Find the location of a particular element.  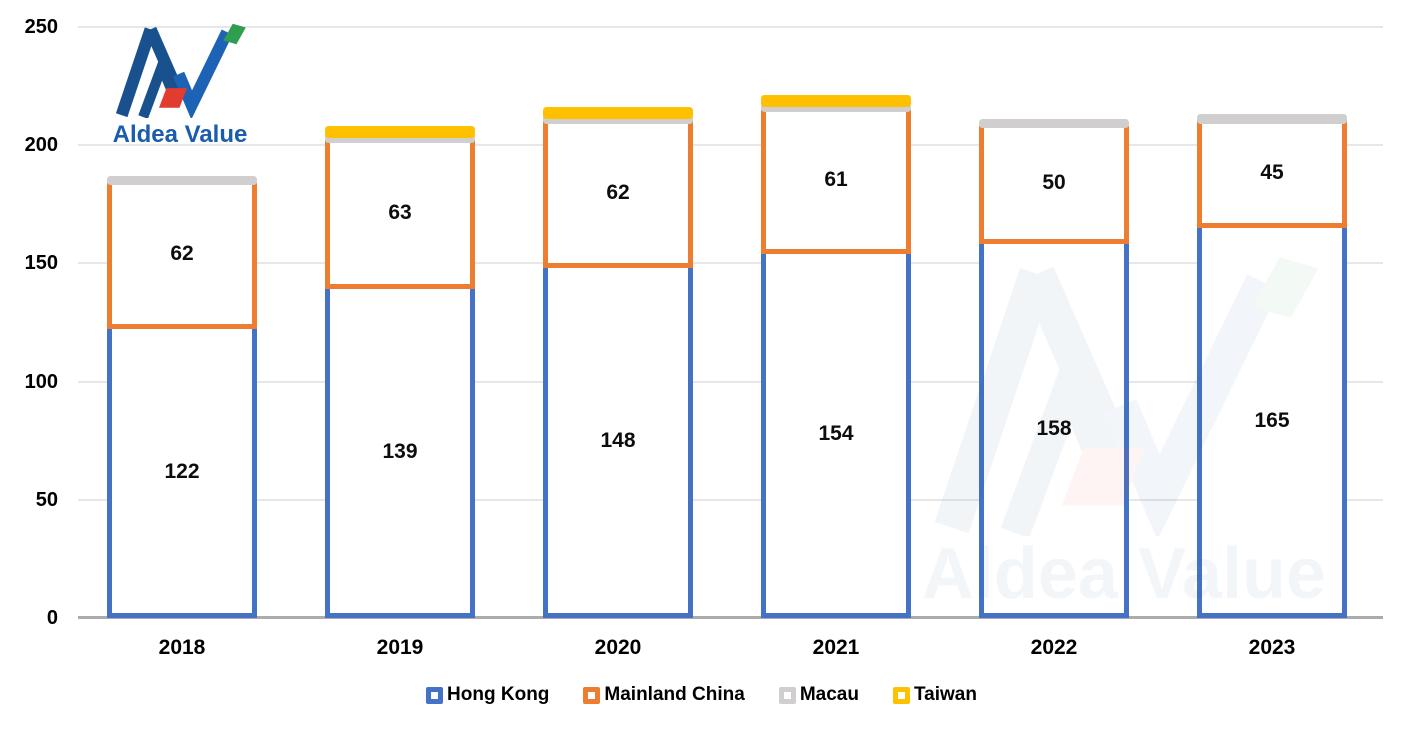

legend-item-hong-kong: Hong Kong is located at coordinates (487, 695).